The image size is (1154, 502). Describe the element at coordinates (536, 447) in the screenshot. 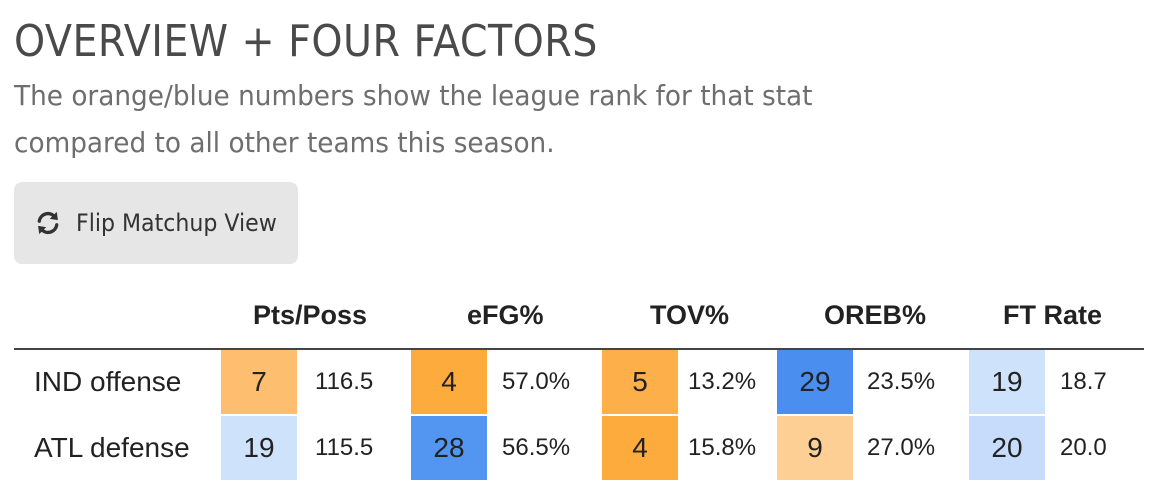

I see `stat-value: 56.5%` at that location.